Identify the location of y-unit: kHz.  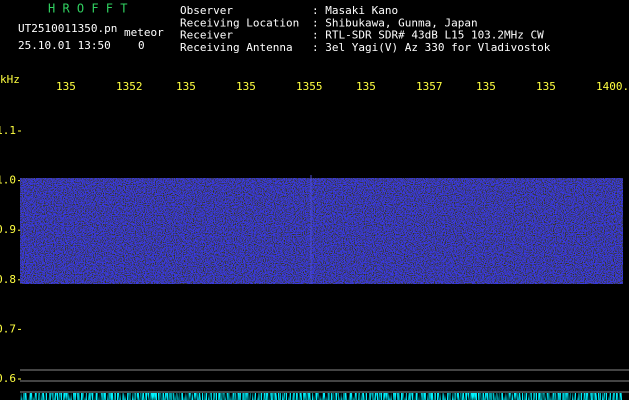
(10, 79).